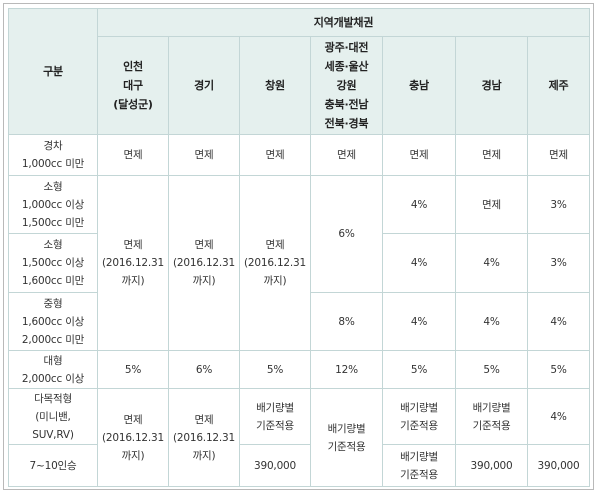 This screenshot has height=495, width=599. I want to click on row-label-multi: 다목적형 (미니밴, SUV,RV), so click(53, 416).